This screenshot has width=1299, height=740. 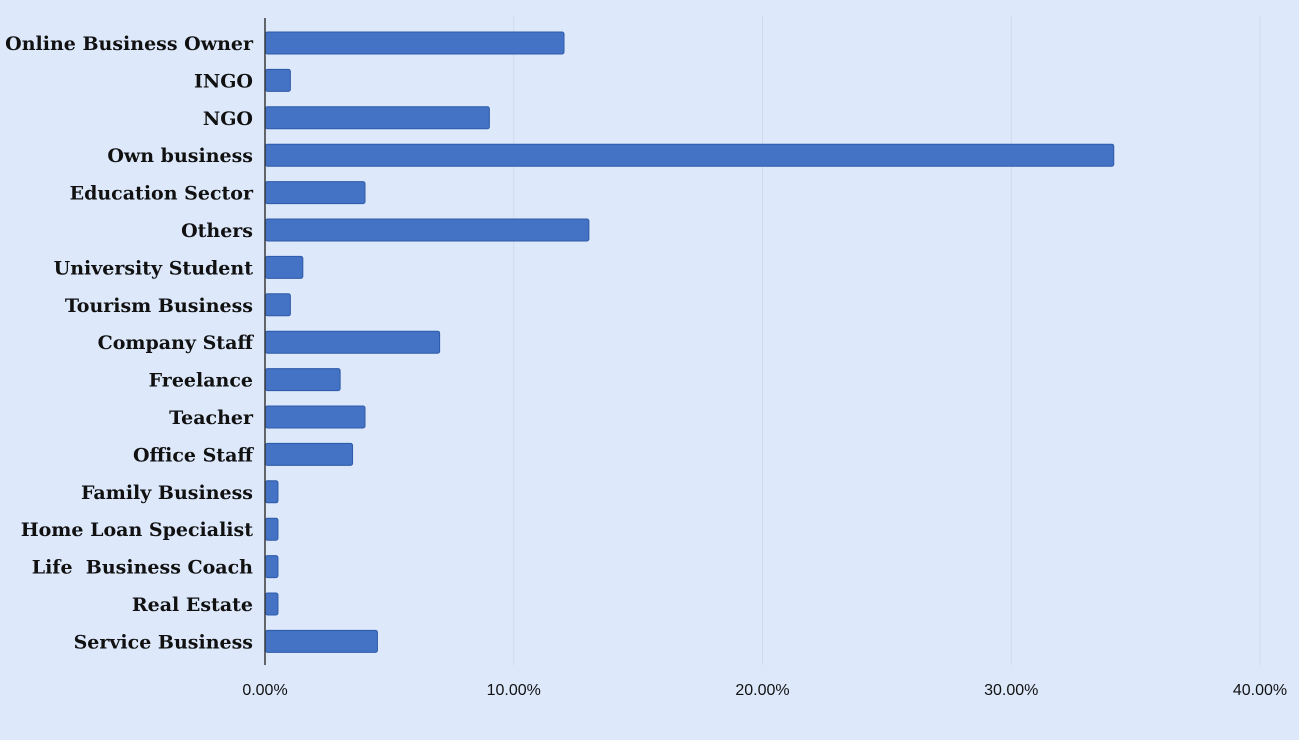 I want to click on category-label-teacher: Teacher, so click(x=211, y=418).